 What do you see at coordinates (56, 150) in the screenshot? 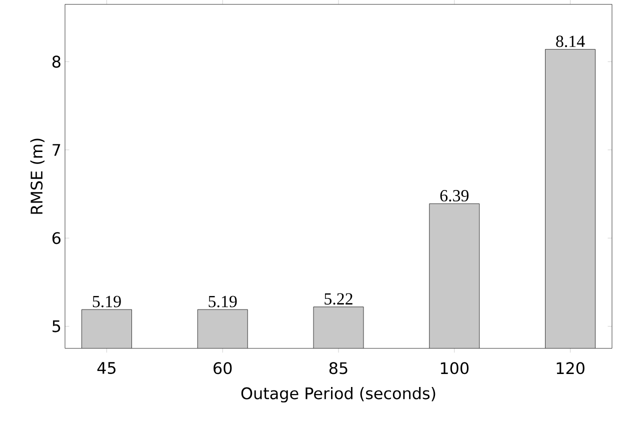
I see `y-tick-label: 7` at bounding box center [56, 150].